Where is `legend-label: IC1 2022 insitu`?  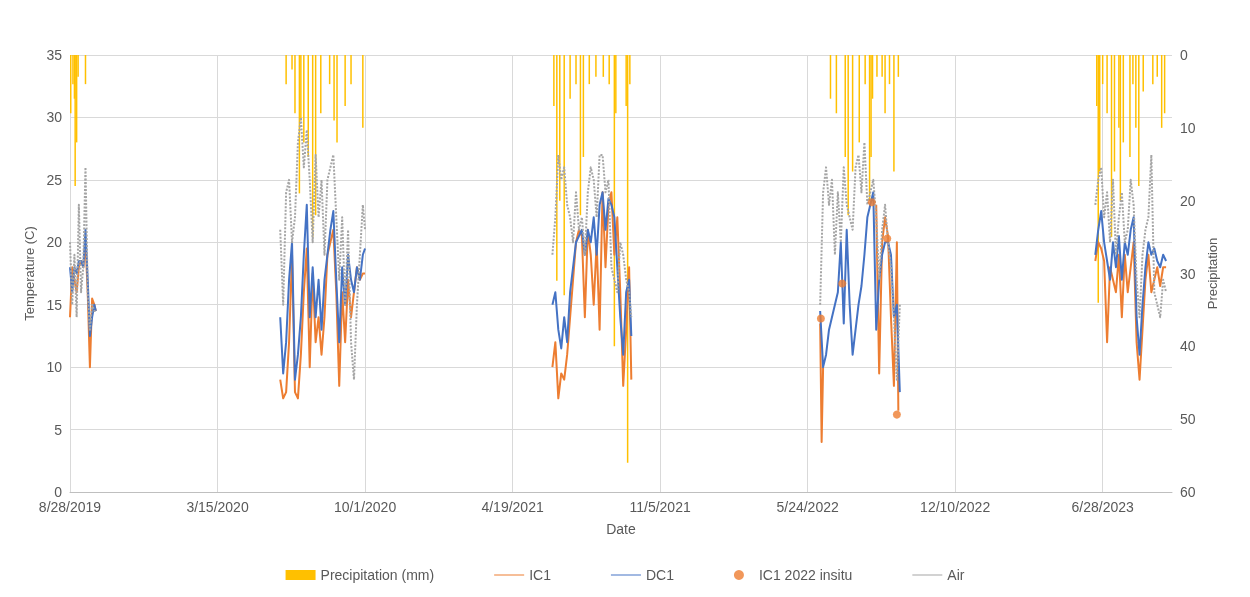
legend-label: IC1 2022 insitu is located at coordinates (805, 575).